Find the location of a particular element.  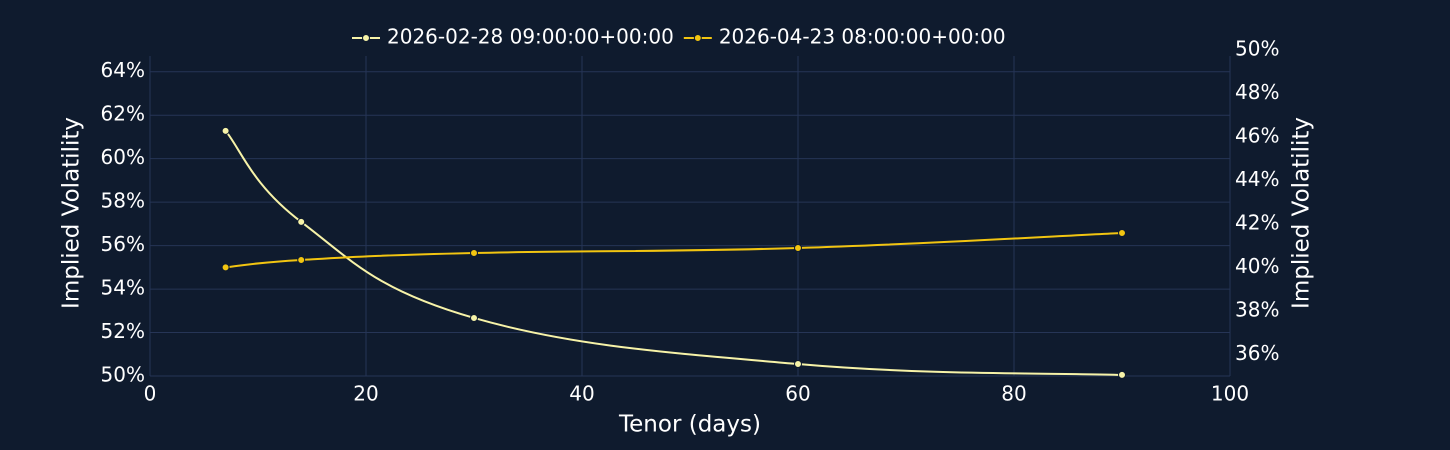

y-tick-label: 60% is located at coordinates (123, 157).